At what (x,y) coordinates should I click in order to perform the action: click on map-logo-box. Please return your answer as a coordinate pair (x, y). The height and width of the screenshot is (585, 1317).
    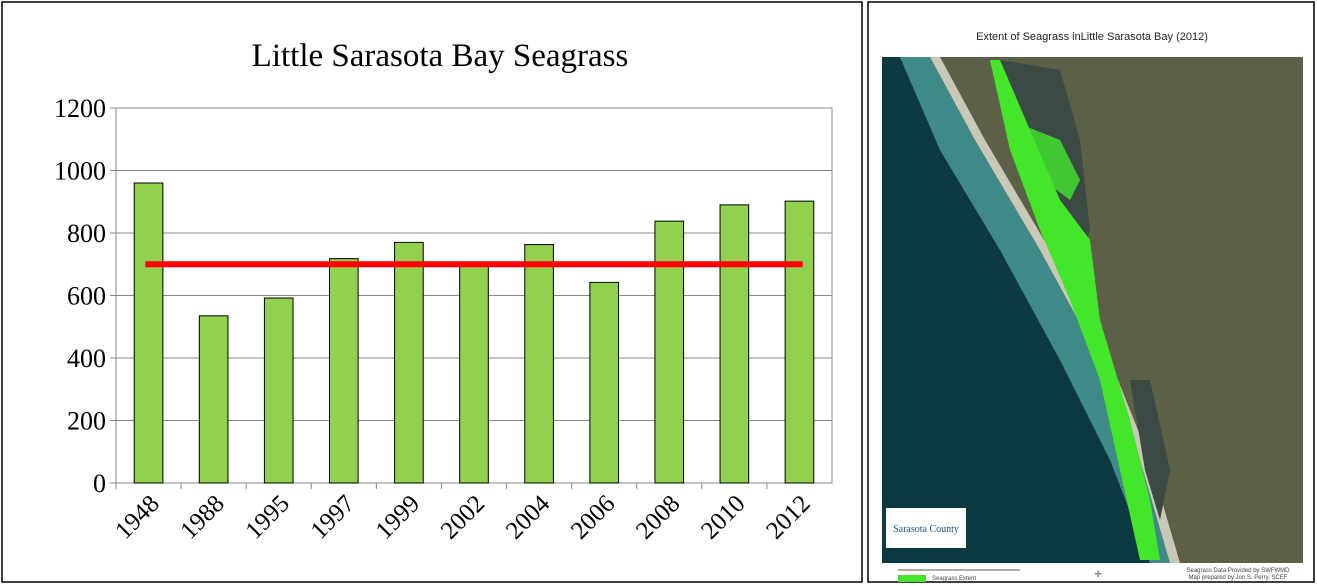
    Looking at the image, I should click on (926, 528).